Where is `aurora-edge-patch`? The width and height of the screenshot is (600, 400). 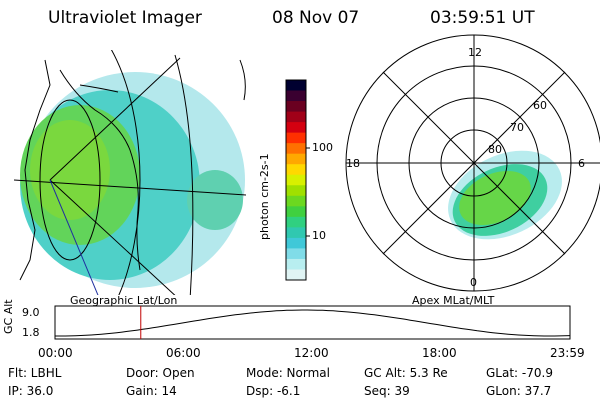 aurora-edge-patch is located at coordinates (215, 200).